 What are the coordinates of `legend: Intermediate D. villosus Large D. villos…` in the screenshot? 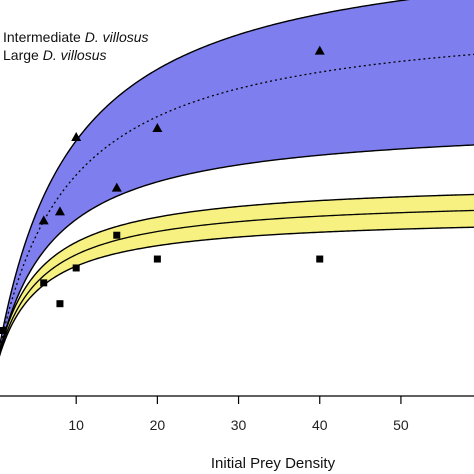 It's located at (76, 46).